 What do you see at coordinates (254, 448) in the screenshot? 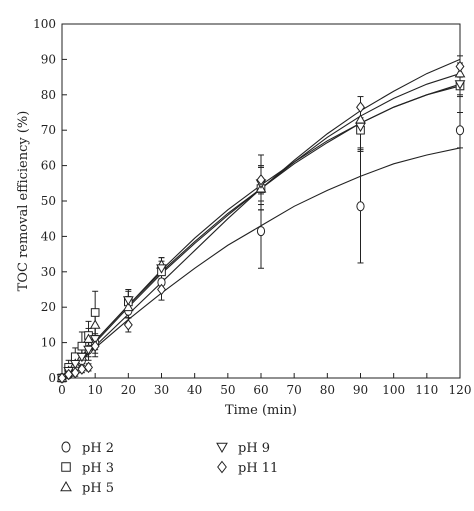
I see `legend-label-ph-9: pH 9` at bounding box center [254, 448].